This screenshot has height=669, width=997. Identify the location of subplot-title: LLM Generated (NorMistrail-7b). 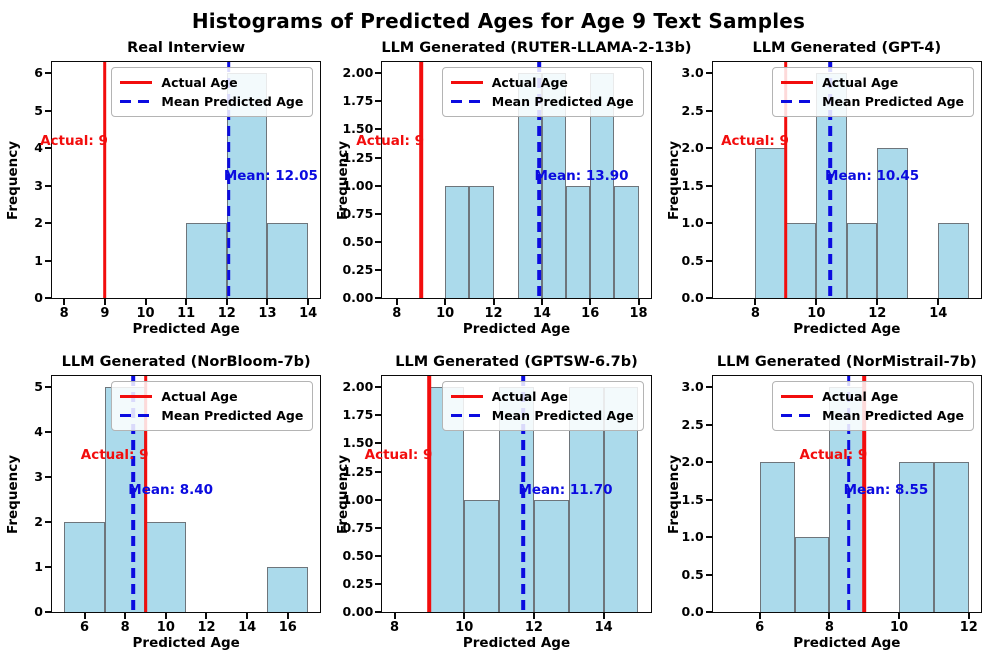
(846, 362).